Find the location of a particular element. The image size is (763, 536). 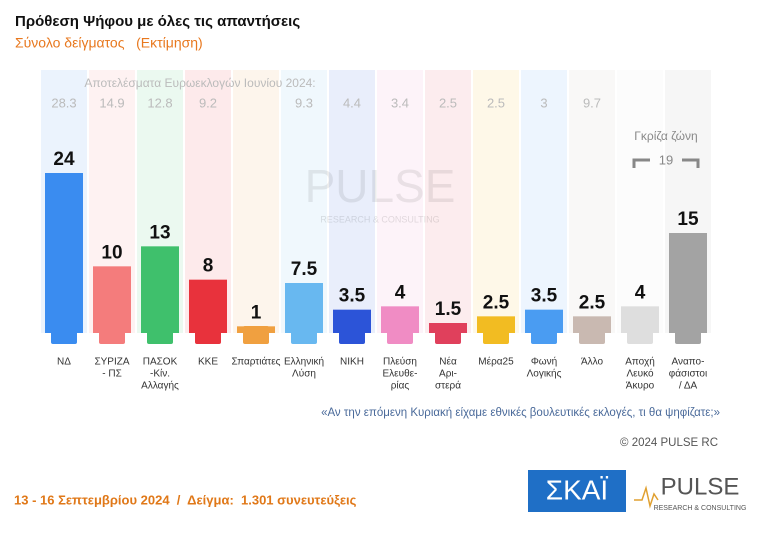

grey-zone-label: Γκρίζα ζώνη is located at coordinates (665, 136).